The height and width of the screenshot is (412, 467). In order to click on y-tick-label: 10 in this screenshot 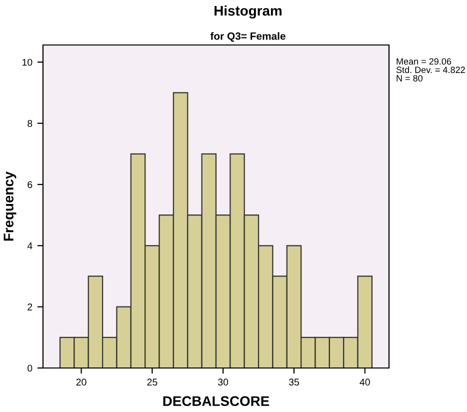, I will do `click(27, 62)`.